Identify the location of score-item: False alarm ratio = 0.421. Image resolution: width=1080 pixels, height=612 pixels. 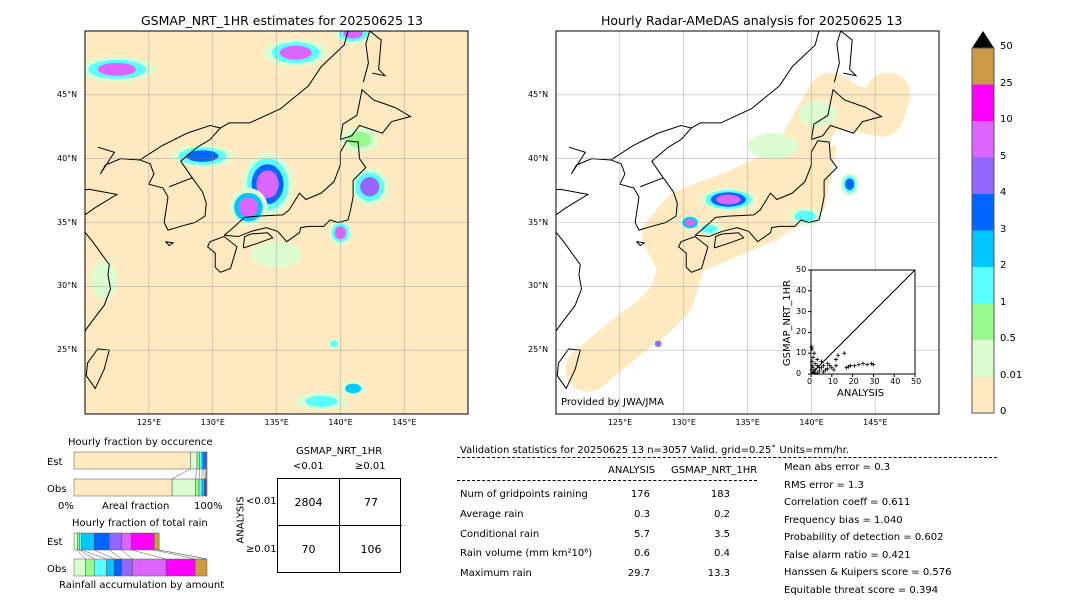
(847, 555).